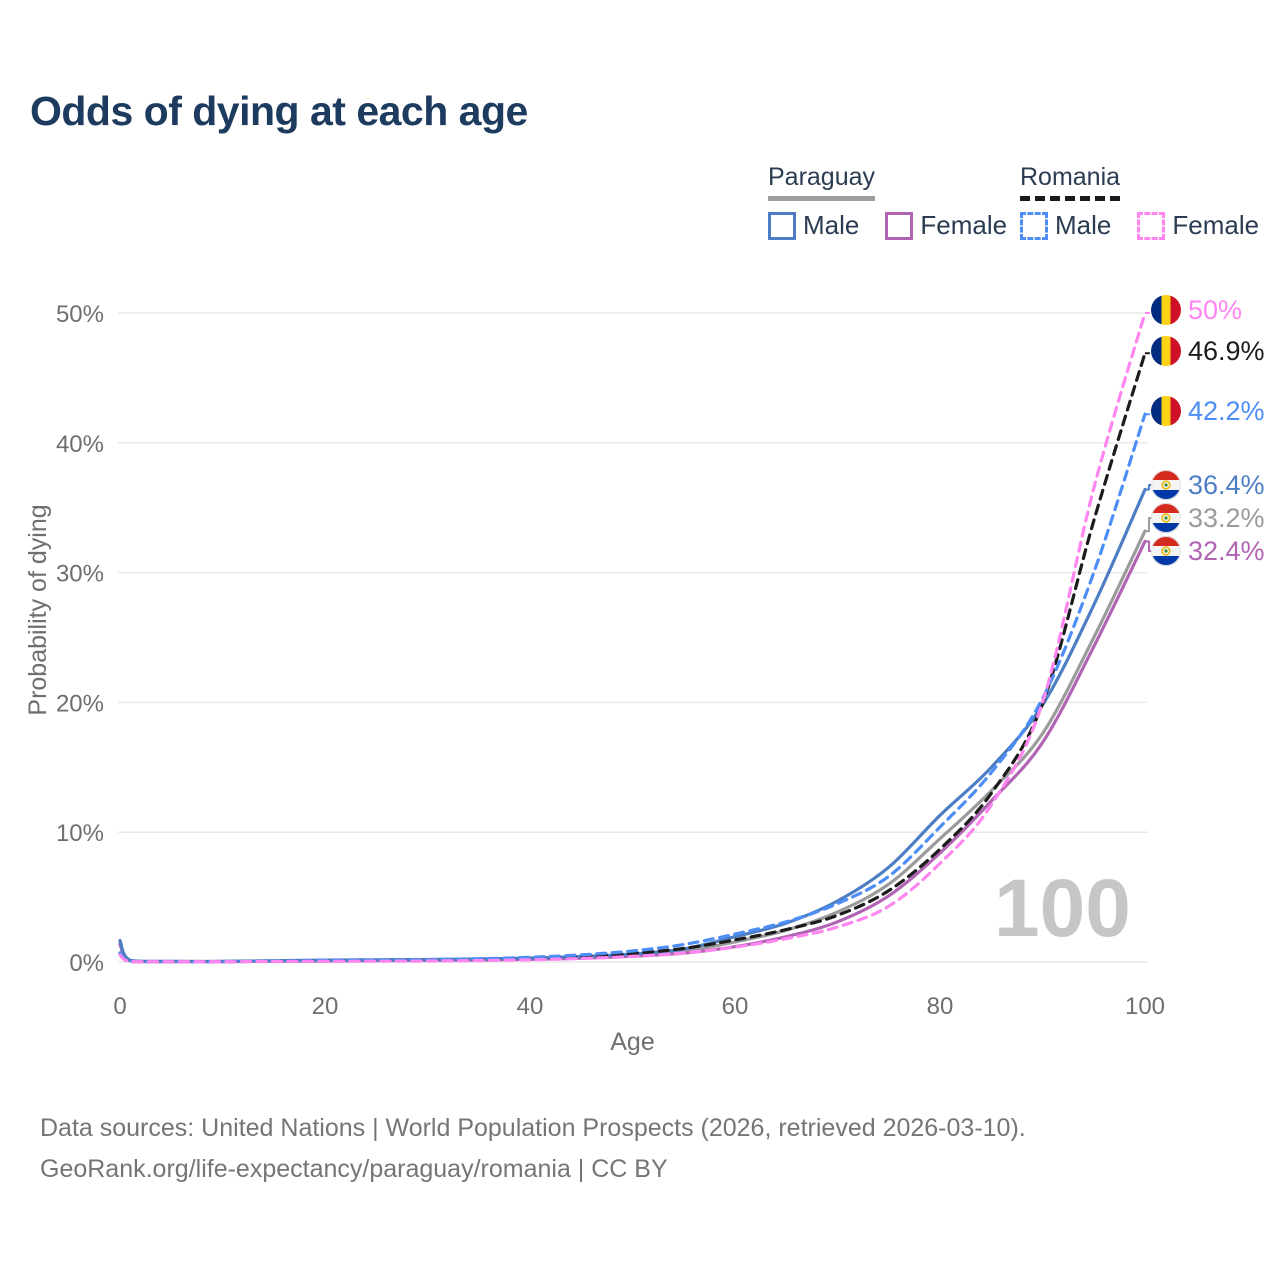  What do you see at coordinates (1226, 517) in the screenshot?
I see `end-value: 33.2%` at bounding box center [1226, 517].